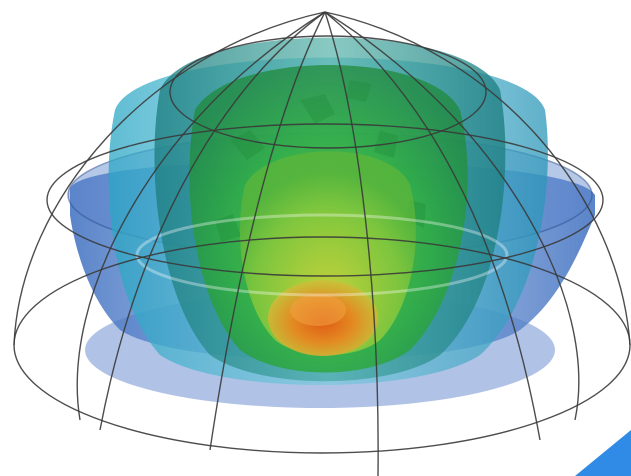  What do you see at coordinates (603, 453) in the screenshot?
I see `corner-accent` at bounding box center [603, 453].